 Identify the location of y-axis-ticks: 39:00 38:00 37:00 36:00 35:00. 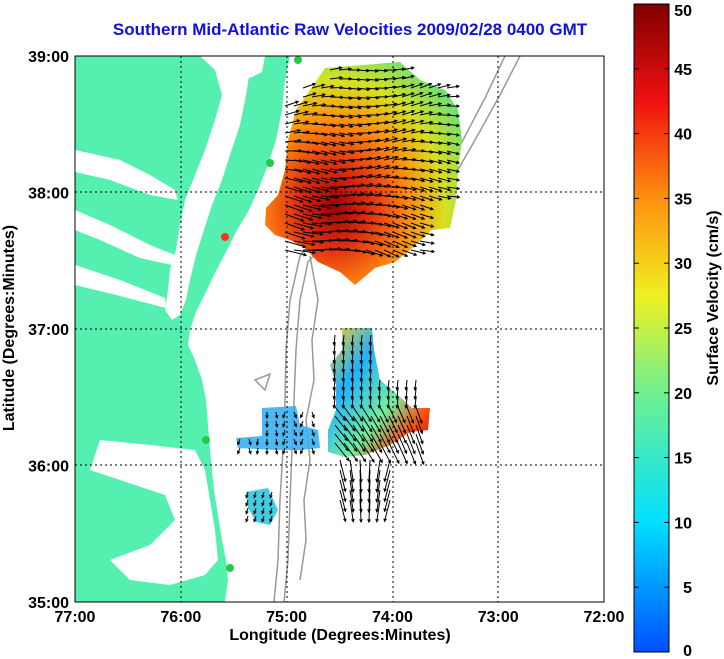
(48, 330).